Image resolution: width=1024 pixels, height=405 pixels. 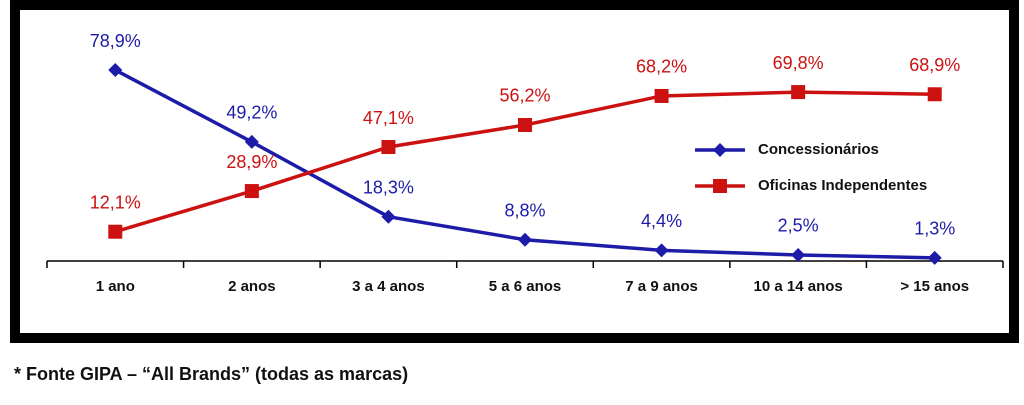 I want to click on value-label: 56,2%, so click(x=524, y=96).